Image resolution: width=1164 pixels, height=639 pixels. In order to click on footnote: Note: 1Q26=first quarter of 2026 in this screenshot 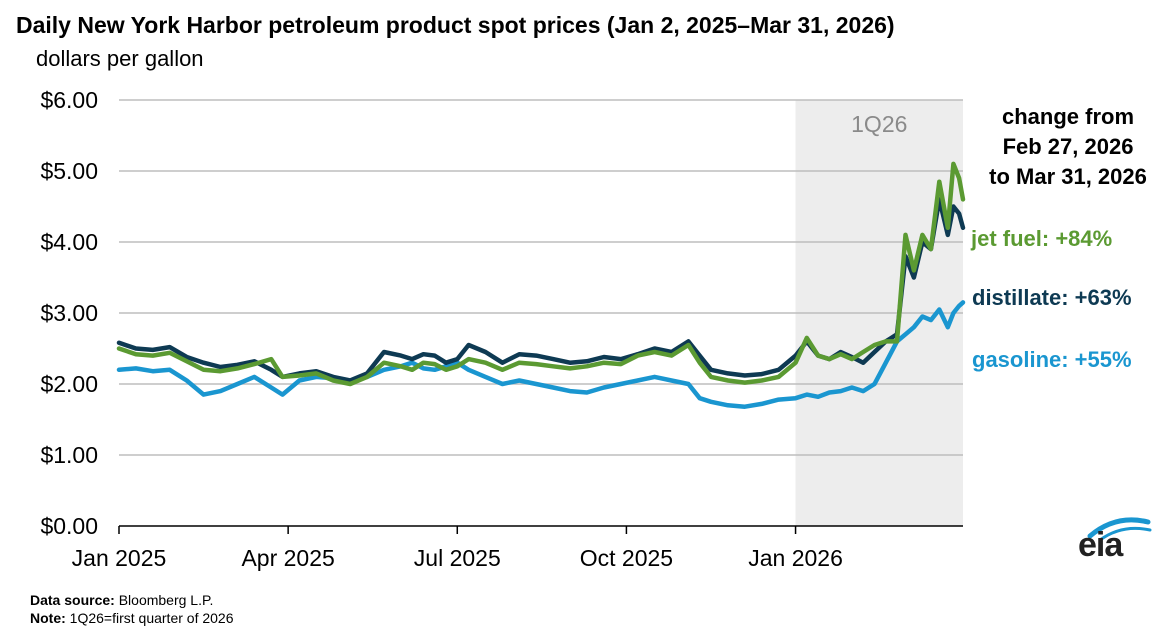, I will do `click(132, 618)`.